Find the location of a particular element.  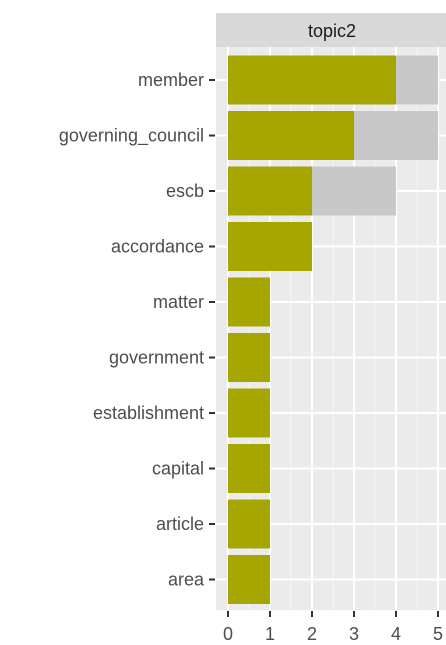

facet-strip is located at coordinates (331, 30).